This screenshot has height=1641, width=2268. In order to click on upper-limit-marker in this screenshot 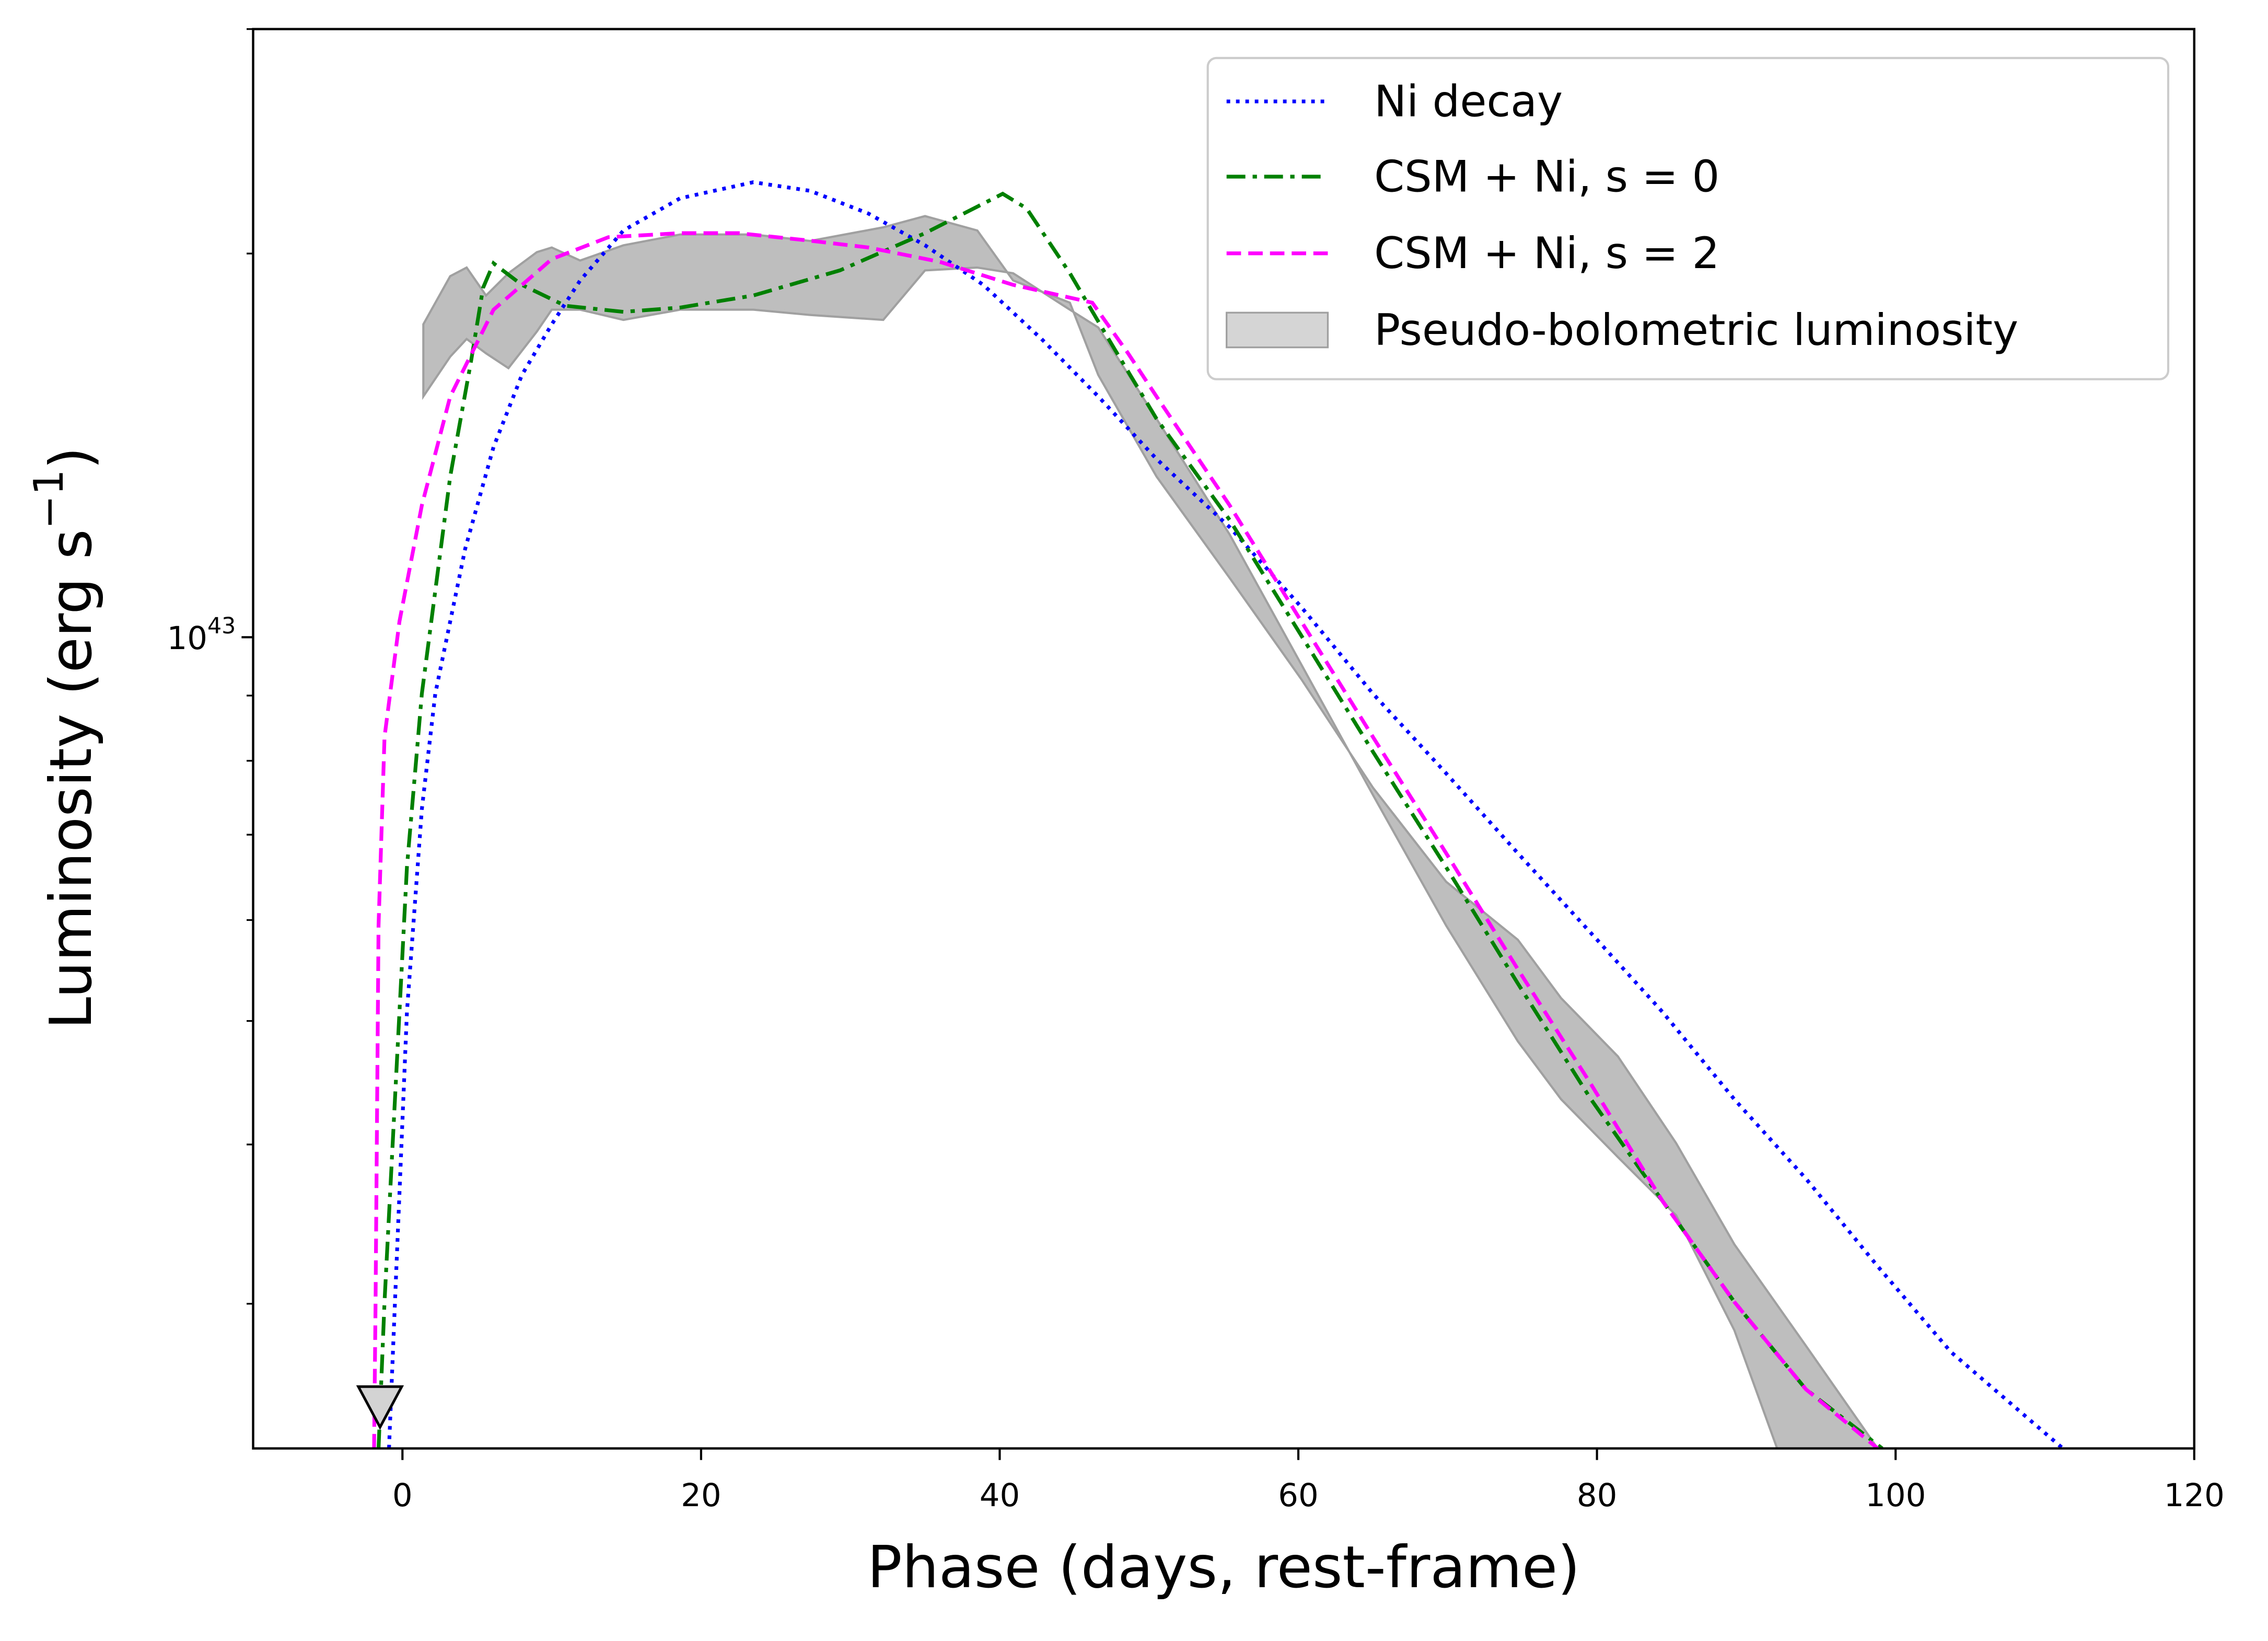, I will do `click(380, 1408)`.